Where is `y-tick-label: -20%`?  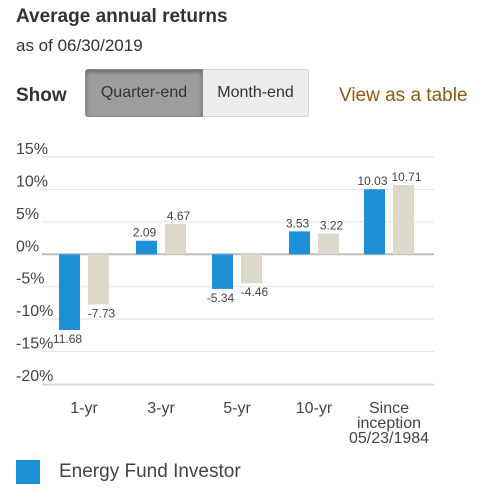 y-tick-label: -20% is located at coordinates (34, 376).